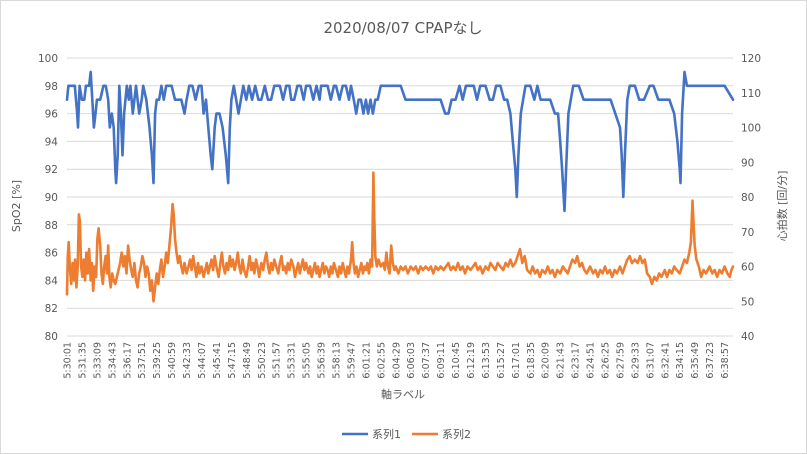 This screenshot has height=454, width=807. What do you see at coordinates (51, 87) in the screenshot?
I see `y-tick-label: 98` at bounding box center [51, 87].